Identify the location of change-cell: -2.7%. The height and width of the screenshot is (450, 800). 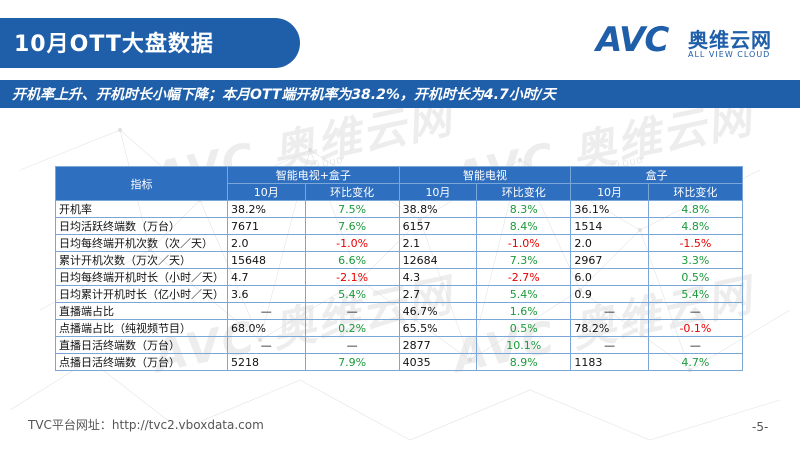
(524, 277).